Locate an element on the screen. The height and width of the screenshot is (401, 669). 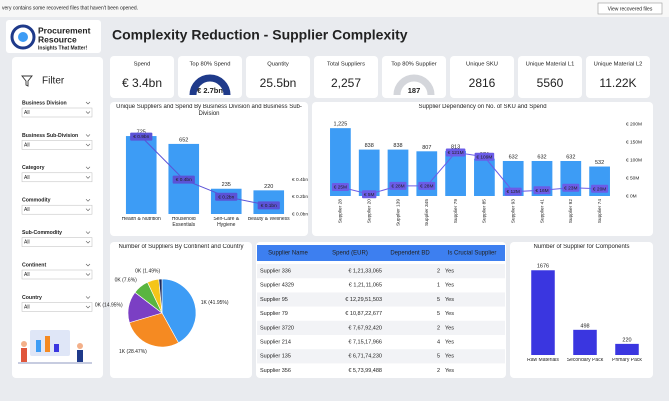
illustration-person is located at coordinates (80, 346).